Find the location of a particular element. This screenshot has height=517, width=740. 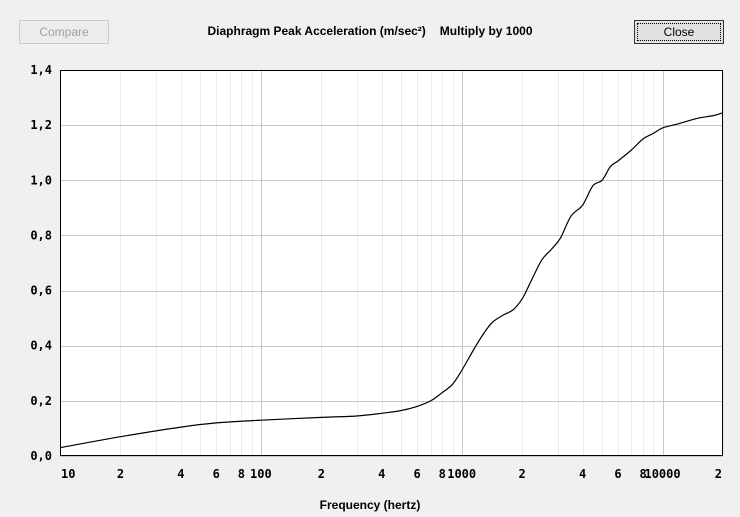

y-tick-label: 1,2 is located at coordinates (41, 125).